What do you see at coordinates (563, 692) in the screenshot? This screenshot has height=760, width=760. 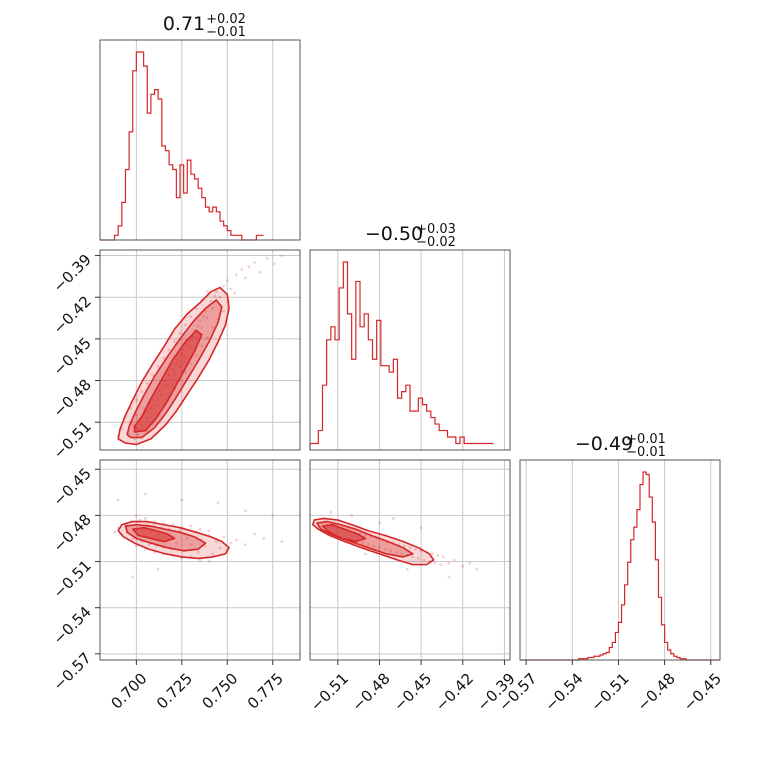 I see `x-tick-label: −0.54` at bounding box center [563, 692].